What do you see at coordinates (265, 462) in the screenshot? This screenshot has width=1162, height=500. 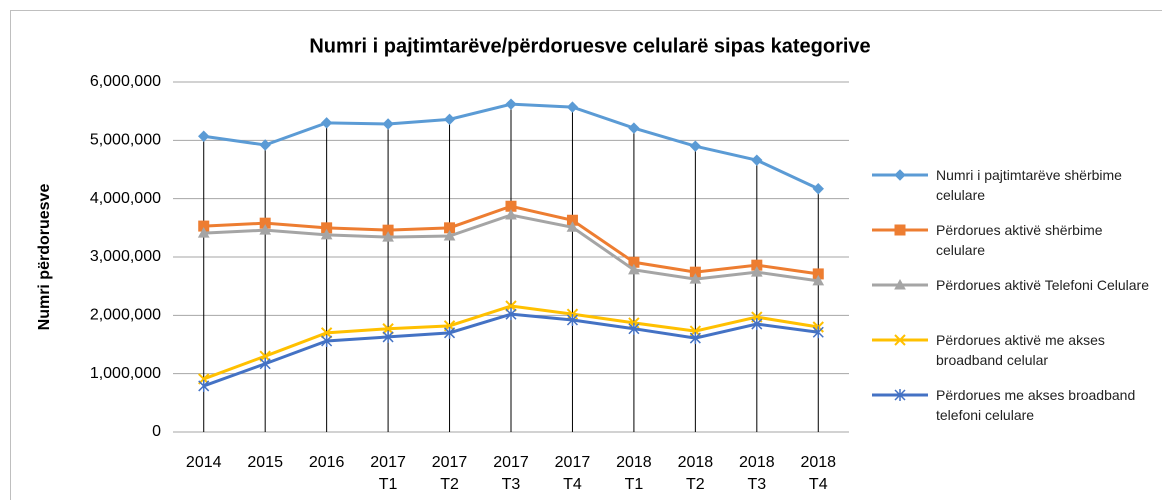 I see `x-tick-label: 2015` at bounding box center [265, 462].